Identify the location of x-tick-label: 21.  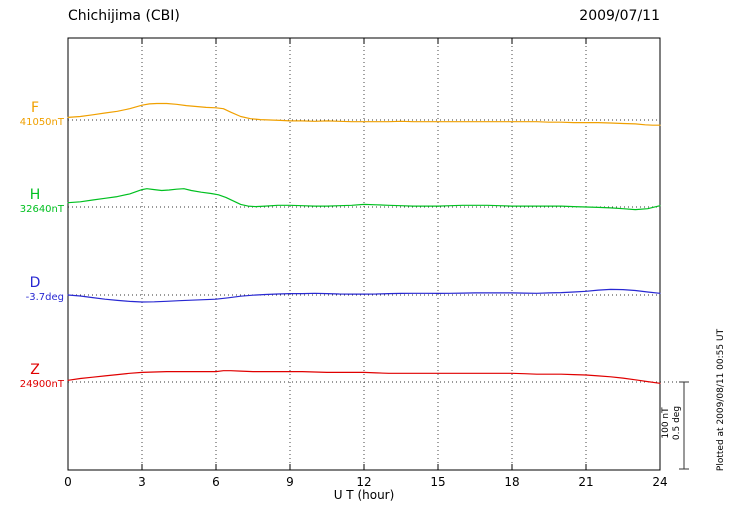
(586, 482).